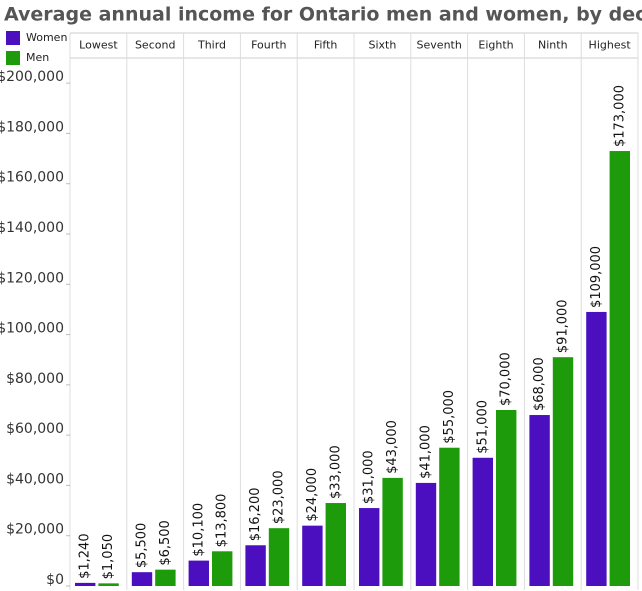 This screenshot has width=642, height=591. Describe the element at coordinates (506, 379) in the screenshot. I see `value-label: $70,000` at that location.